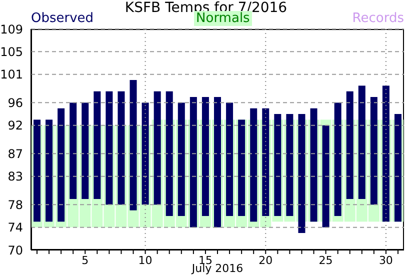 The image size is (412, 276). I want to click on text: Observed, so click(62, 18).